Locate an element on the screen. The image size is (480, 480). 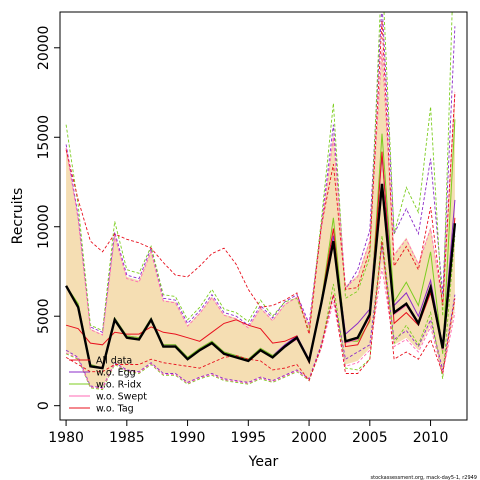
x-tick-label-1990: 1990 is located at coordinates (188, 438).